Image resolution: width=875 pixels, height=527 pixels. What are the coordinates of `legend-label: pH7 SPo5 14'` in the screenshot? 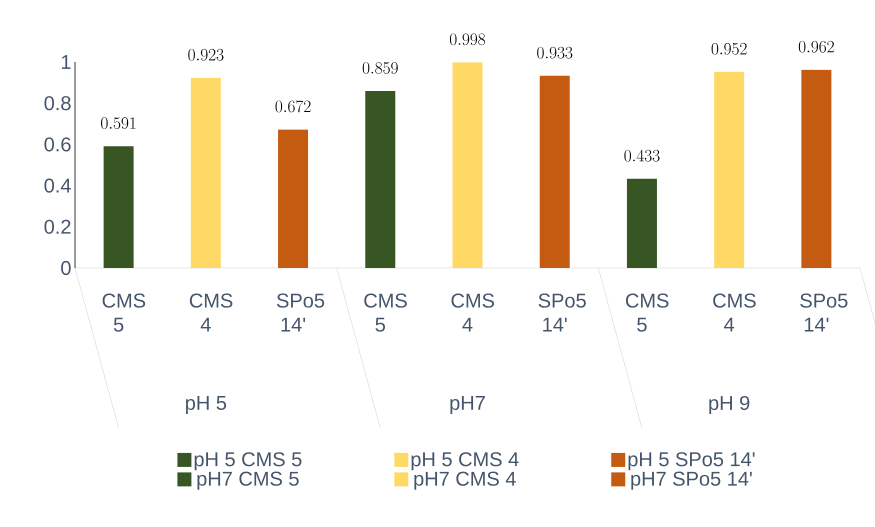 It's located at (691, 481).